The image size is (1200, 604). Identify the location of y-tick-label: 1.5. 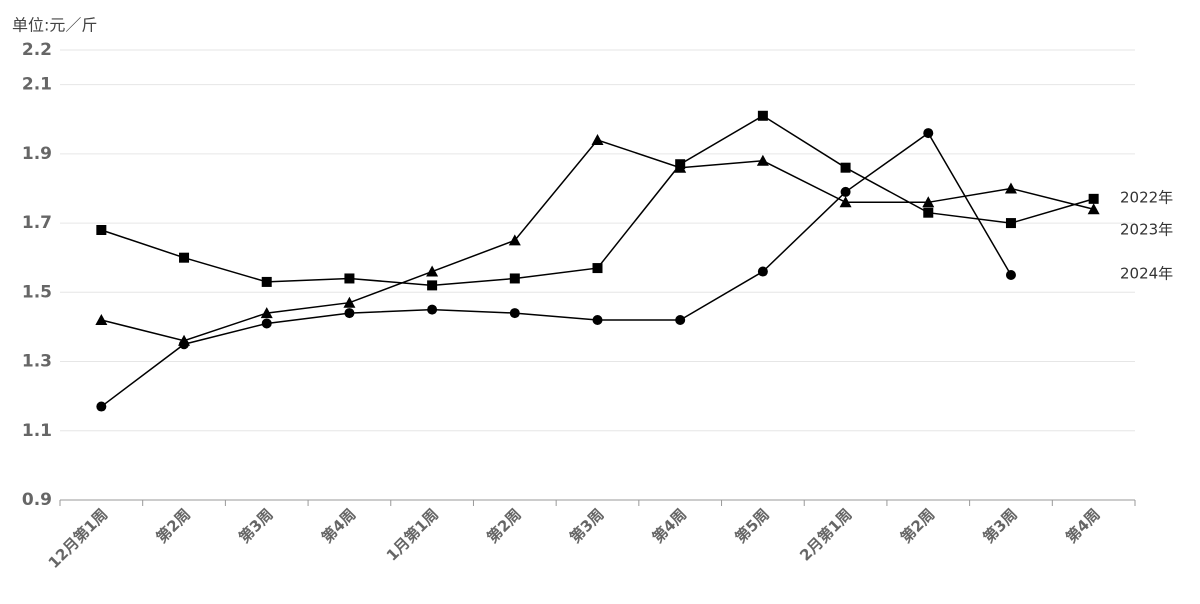
(37, 292).